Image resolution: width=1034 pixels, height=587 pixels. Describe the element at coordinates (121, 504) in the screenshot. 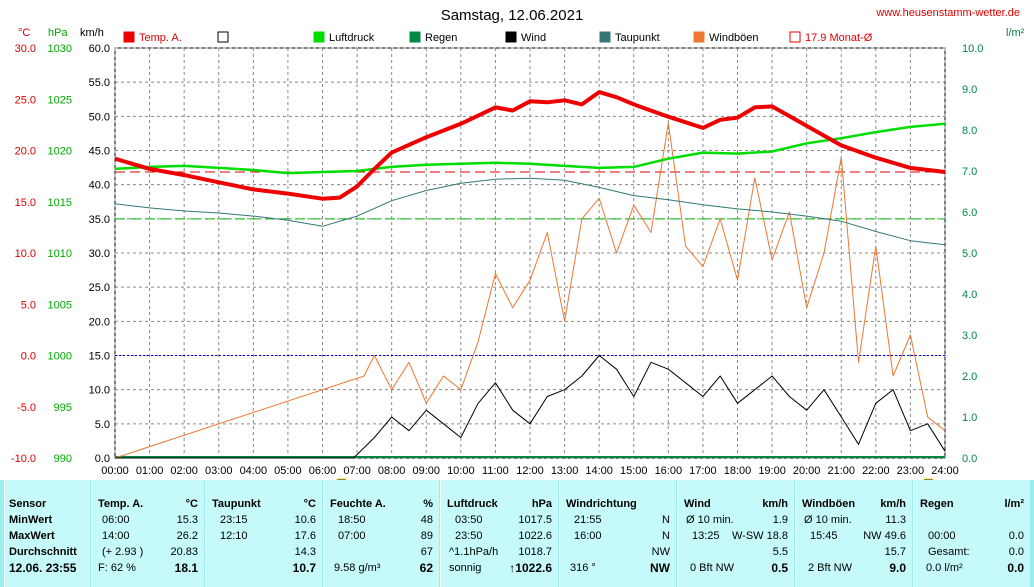

I see `temp-header: Temp. A.` at that location.